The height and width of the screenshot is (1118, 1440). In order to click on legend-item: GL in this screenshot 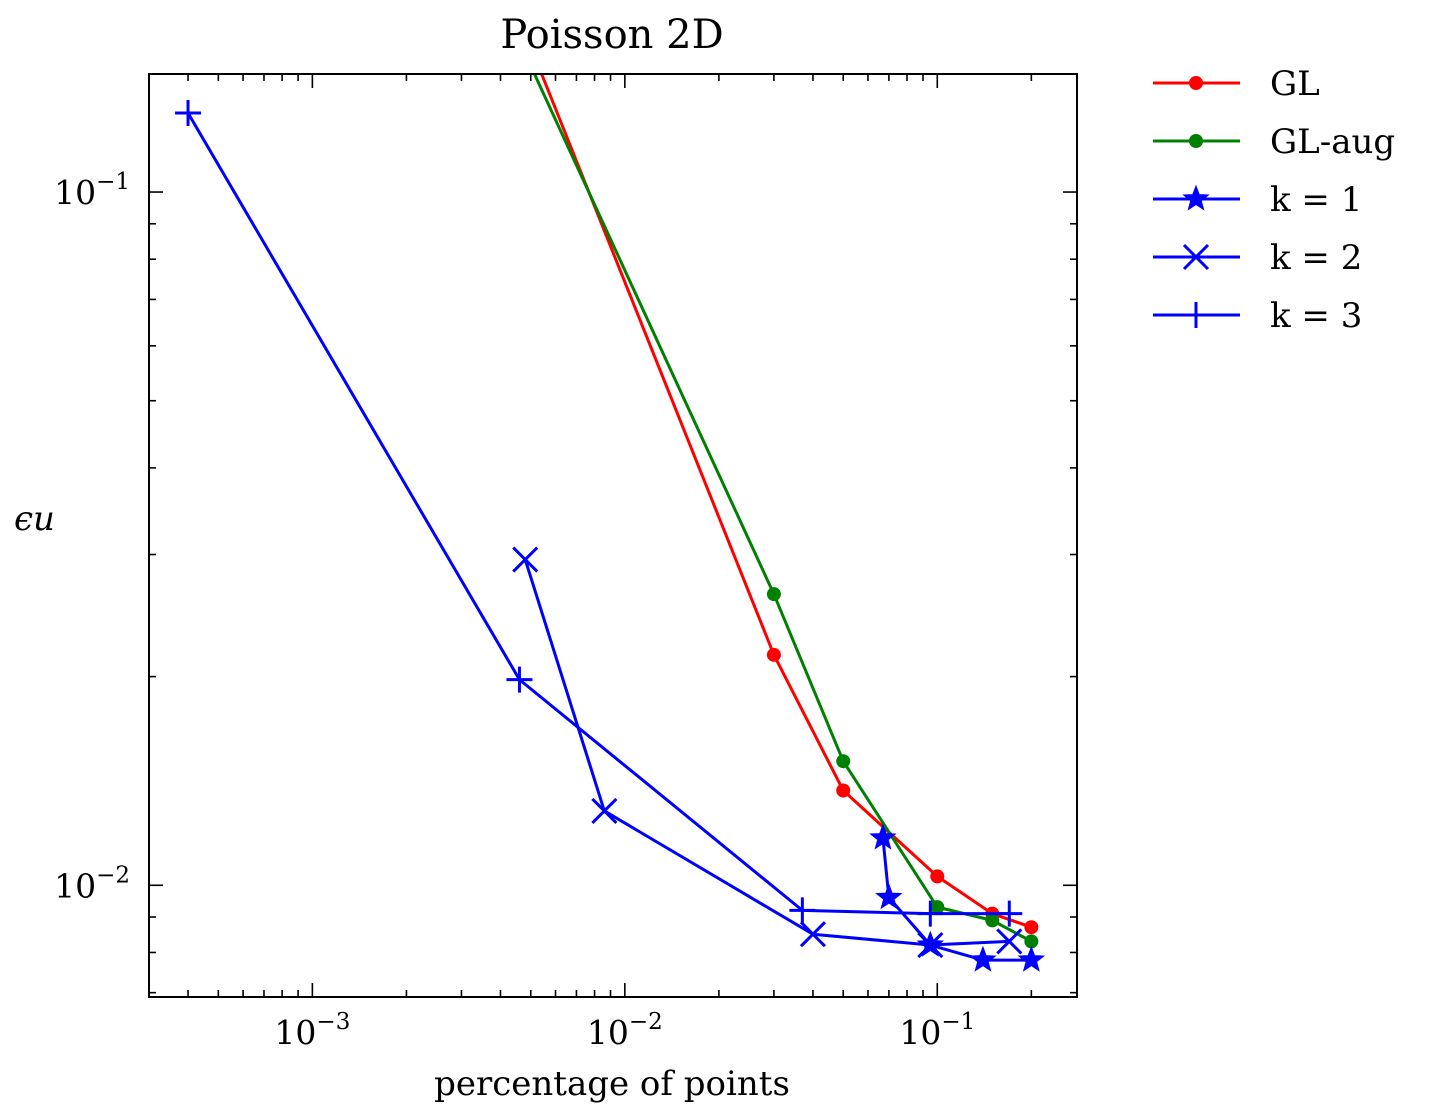, I will do `click(1236, 84)`.